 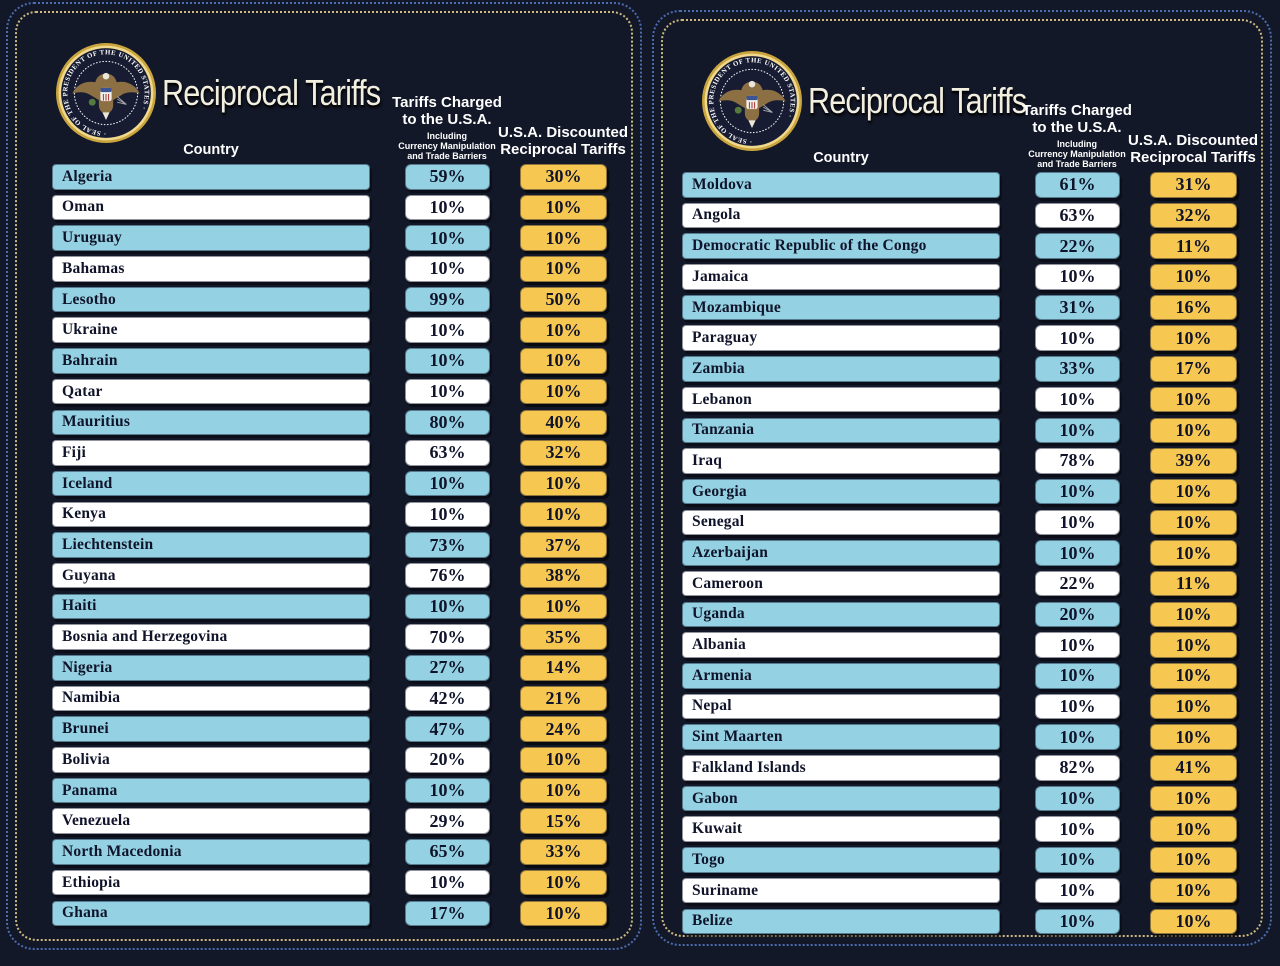 What do you see at coordinates (447, 852) in the screenshot?
I see `tariff-charged-cell: 65%` at bounding box center [447, 852].